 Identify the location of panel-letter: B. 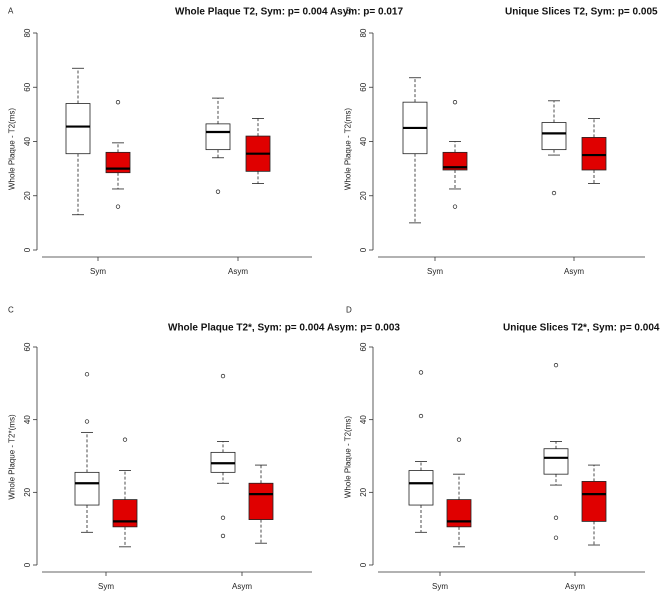
(348, 11).